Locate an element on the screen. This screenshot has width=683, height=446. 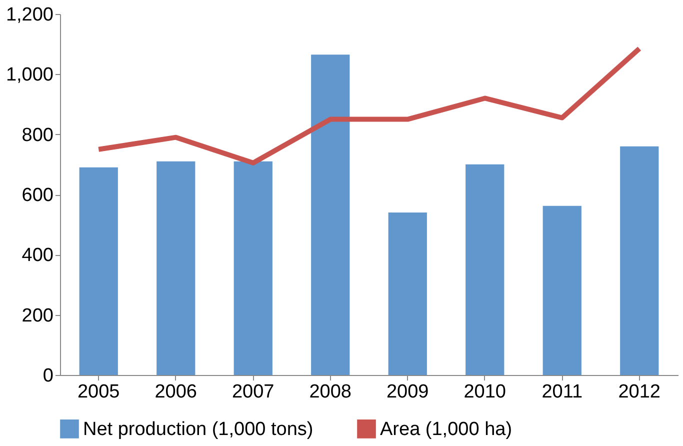
x-tick-label: 2011 is located at coordinates (562, 392).